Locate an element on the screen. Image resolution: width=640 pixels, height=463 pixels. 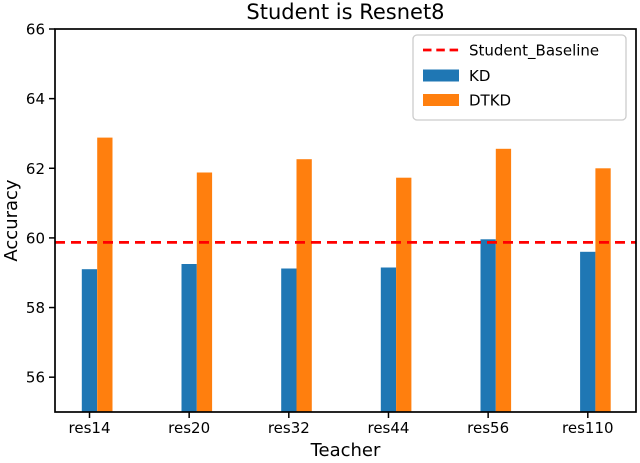
bar-kd-res20 is located at coordinates (189, 338).